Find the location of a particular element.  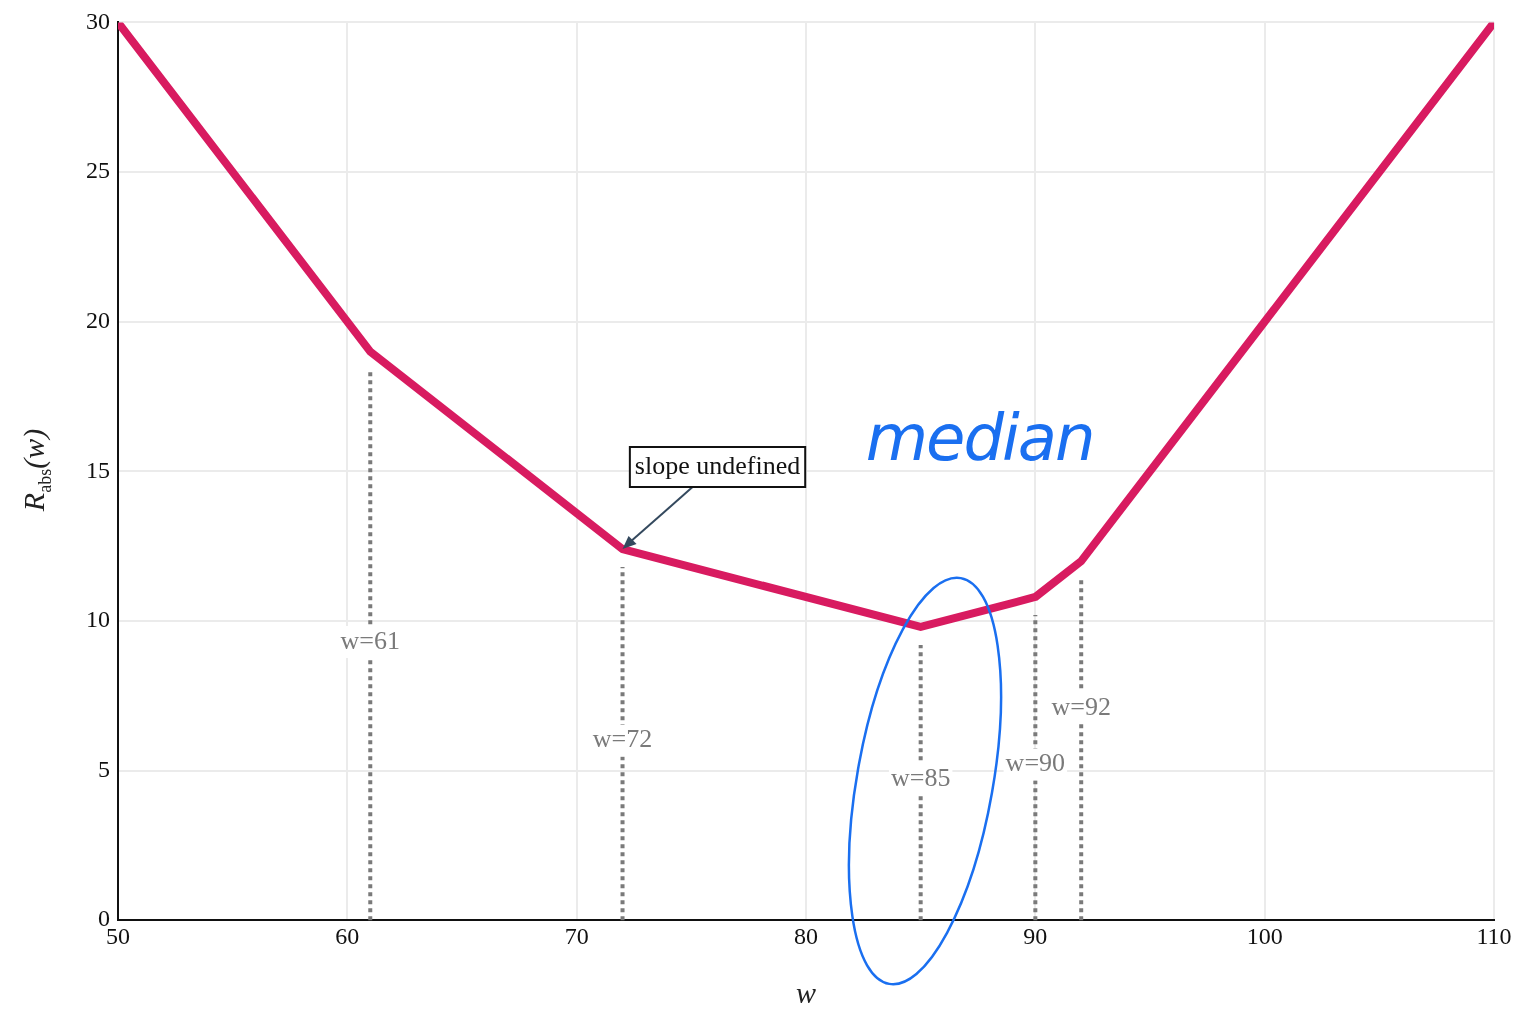

y-tick-label: 10 is located at coordinates (98, 619).